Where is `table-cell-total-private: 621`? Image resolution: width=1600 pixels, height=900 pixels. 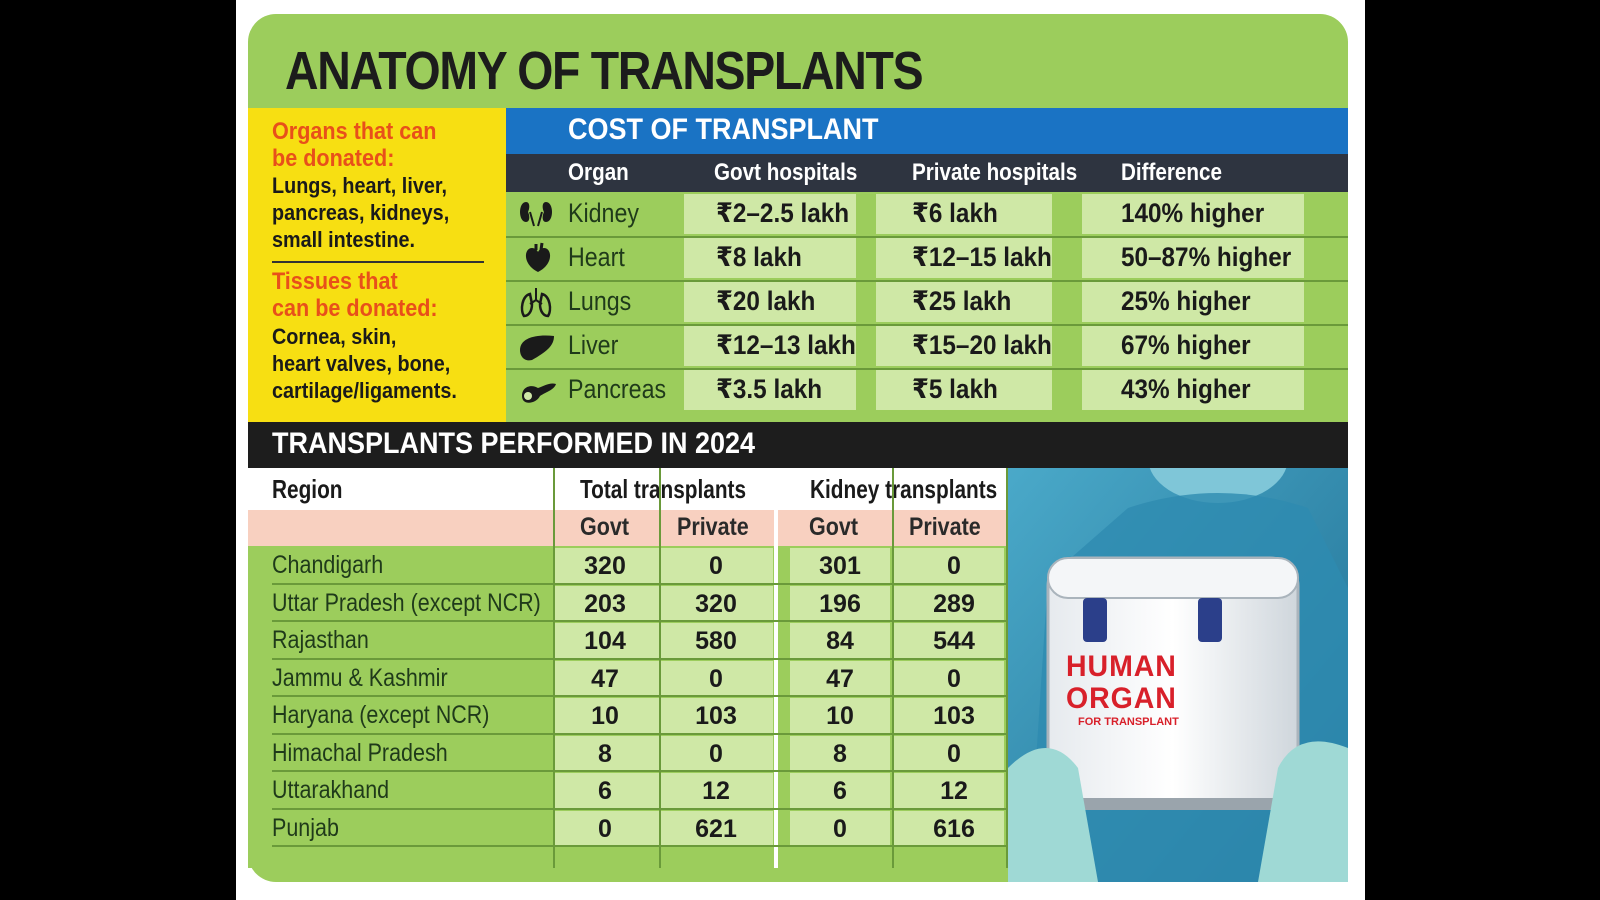
table-cell-total-private: 621 is located at coordinates (716, 828).